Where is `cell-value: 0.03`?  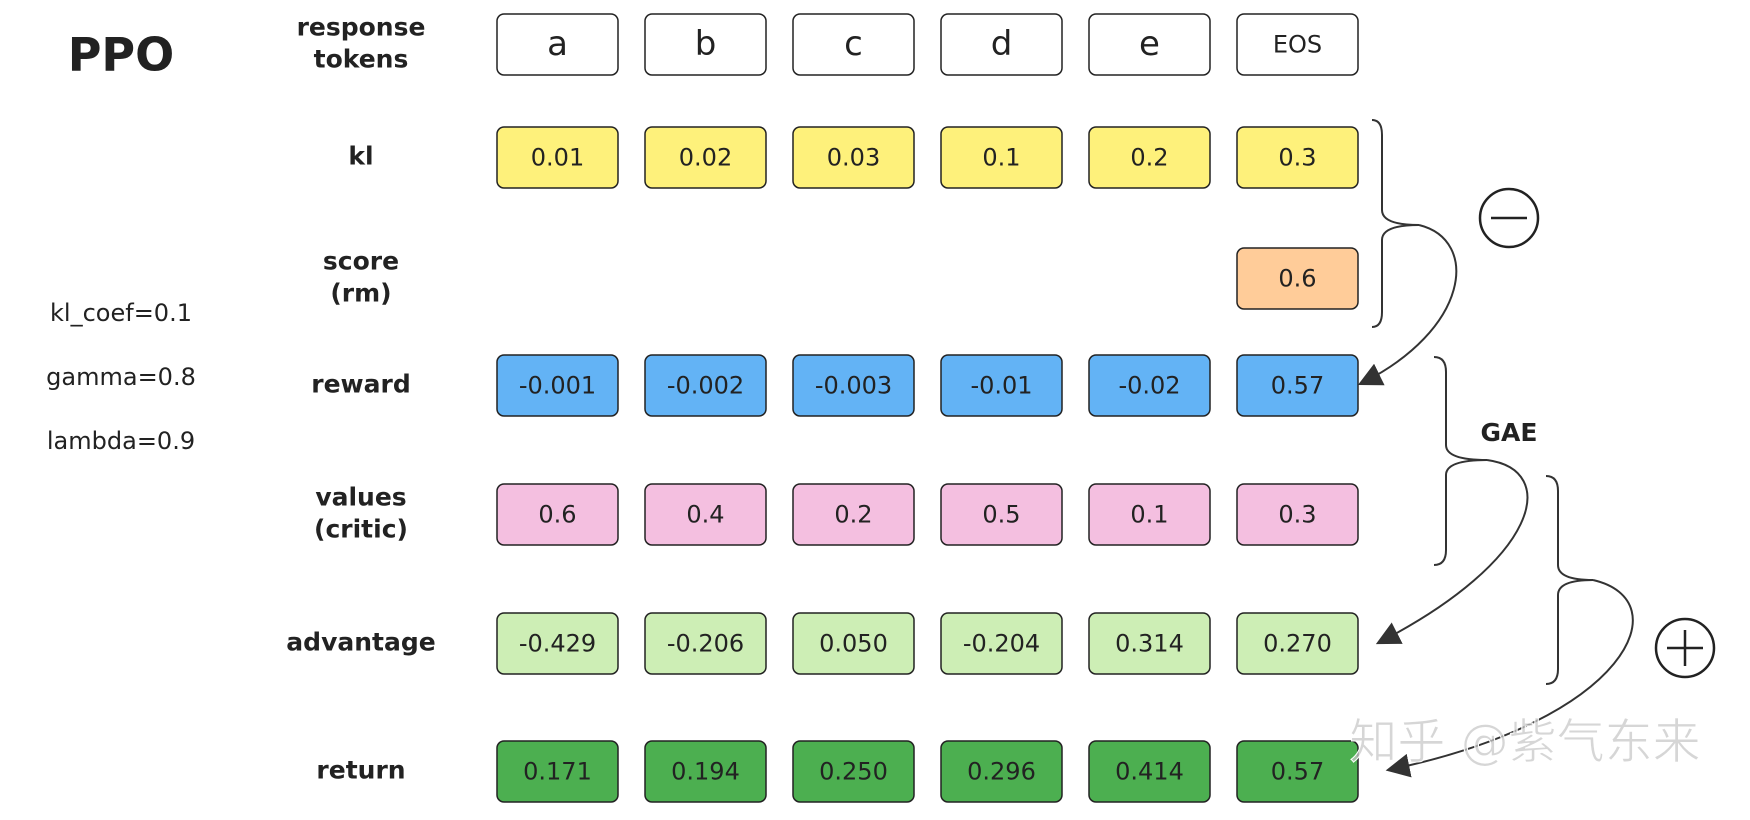 cell-value: 0.03 is located at coordinates (853, 158).